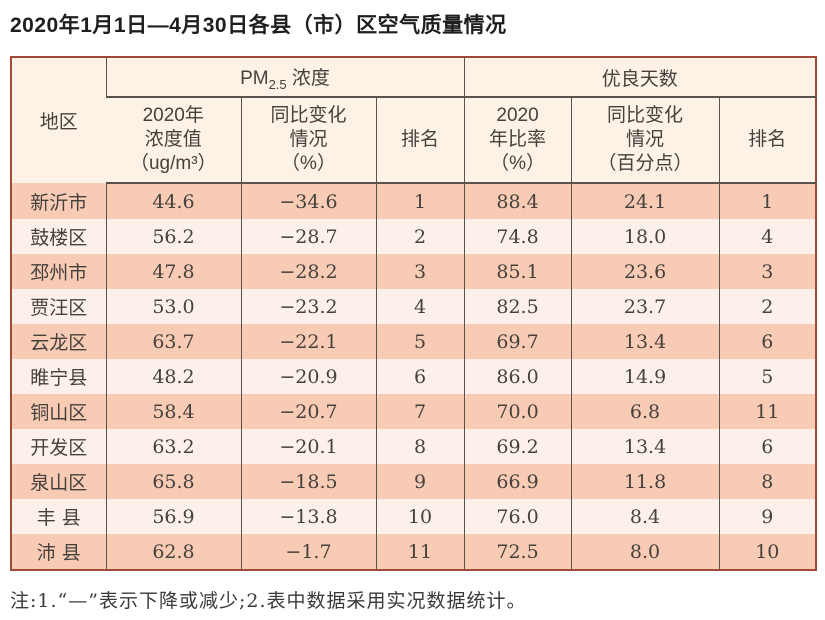 Image resolution: width=825 pixels, height=620 pixels. Describe the element at coordinates (58, 201) in the screenshot. I see `cell-region: 新沂市` at that location.